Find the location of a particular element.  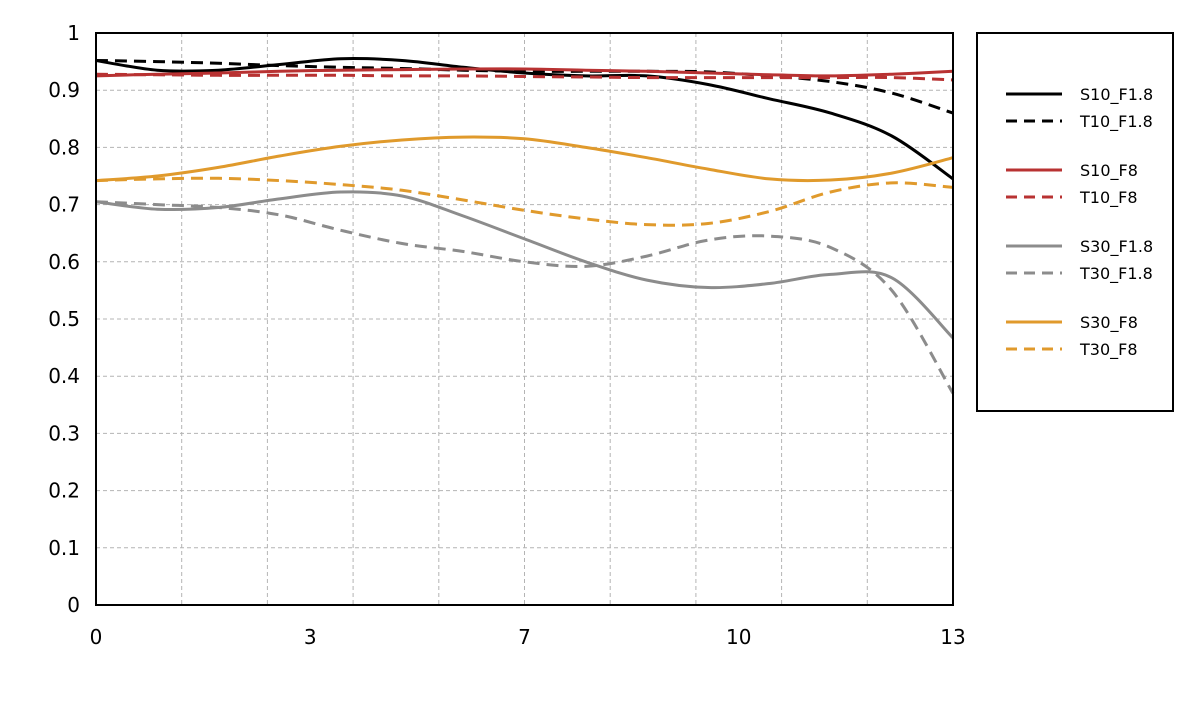

y-axis-ticks: 0 0.1 0.2 0.3 0.4 0.5 0.6 0.7 0.8 0.9 1 is located at coordinates (64, 319).